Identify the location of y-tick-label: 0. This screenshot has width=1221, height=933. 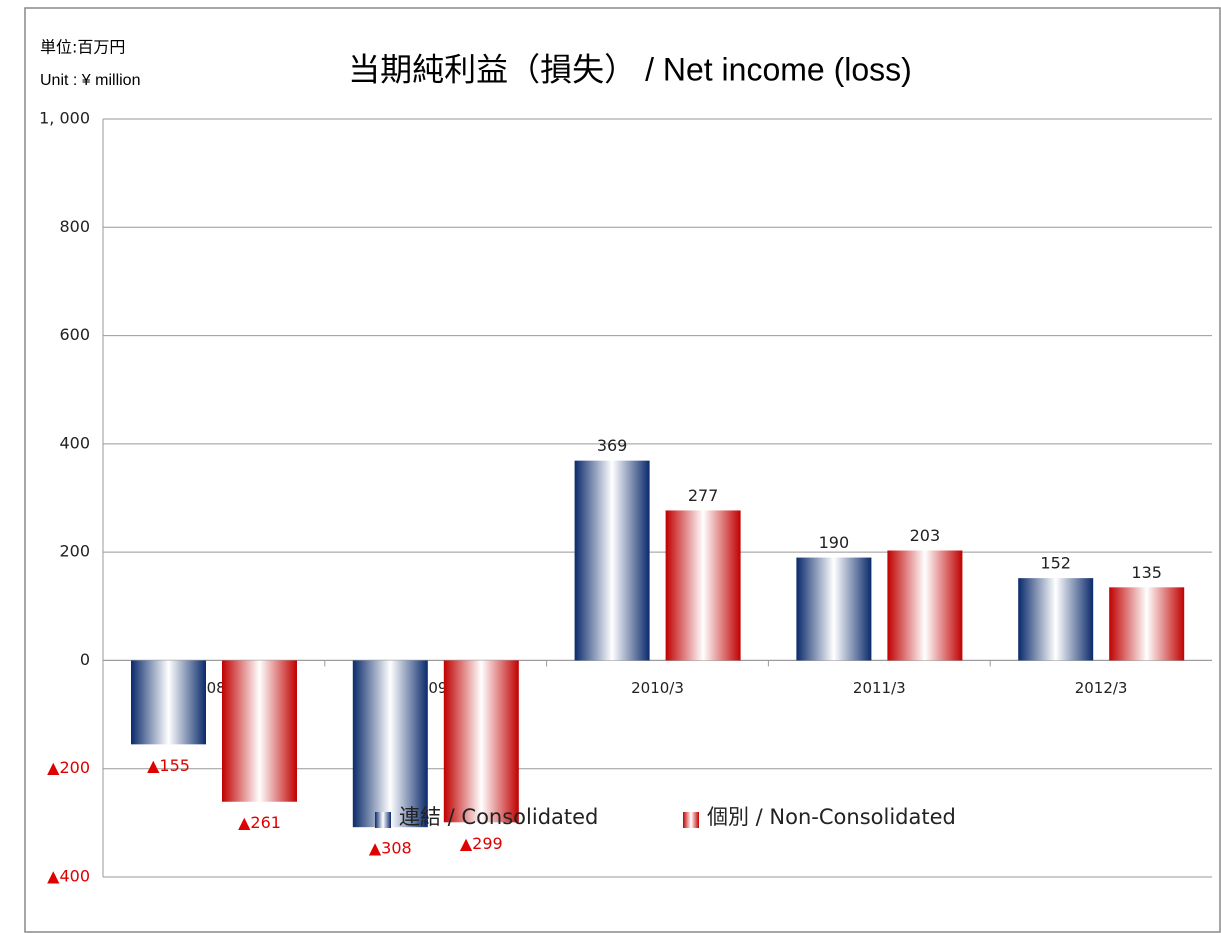
(85, 659).